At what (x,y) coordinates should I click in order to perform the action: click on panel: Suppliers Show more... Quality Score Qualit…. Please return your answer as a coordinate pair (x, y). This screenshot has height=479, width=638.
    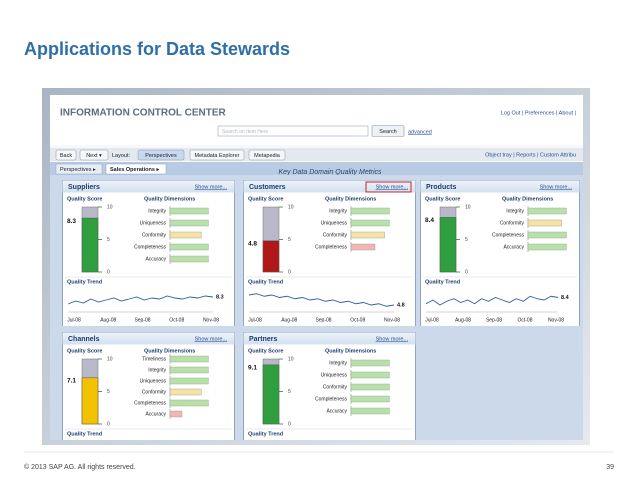
    Looking at the image, I should click on (148, 253).